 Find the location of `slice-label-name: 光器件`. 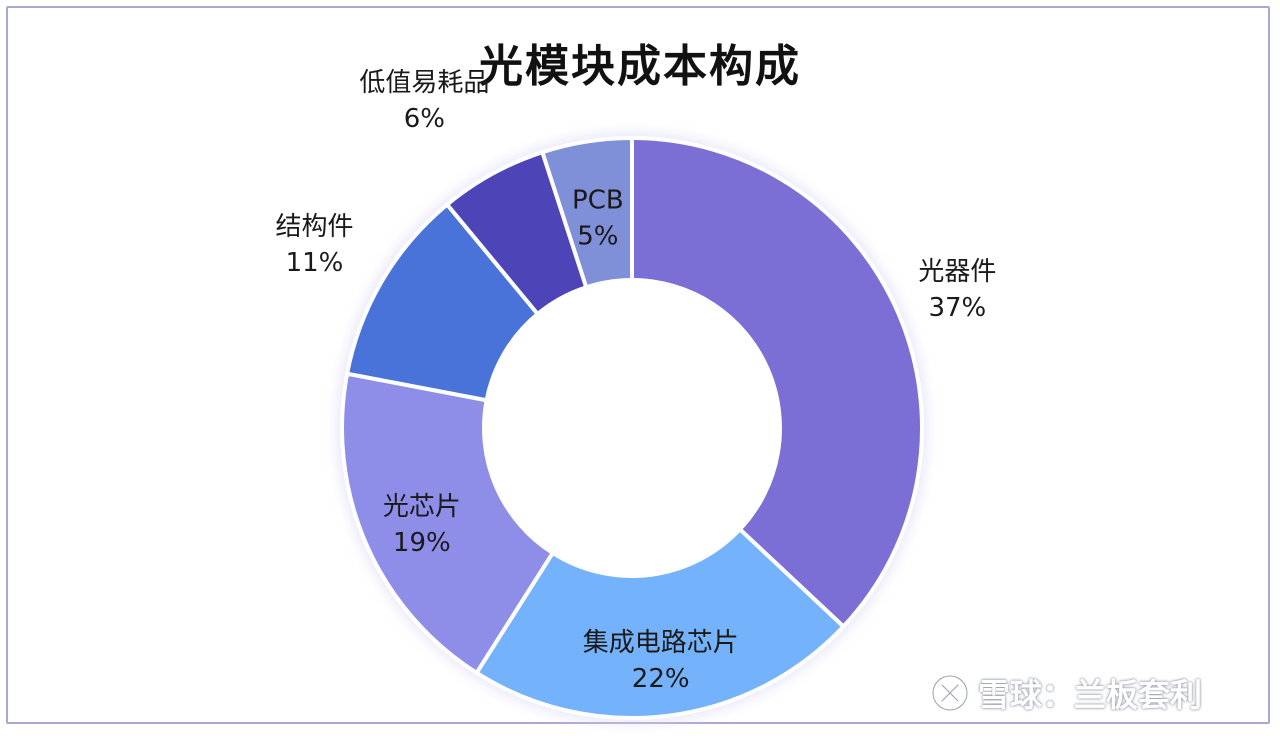

slice-label-name: 光器件 is located at coordinates (957, 272).